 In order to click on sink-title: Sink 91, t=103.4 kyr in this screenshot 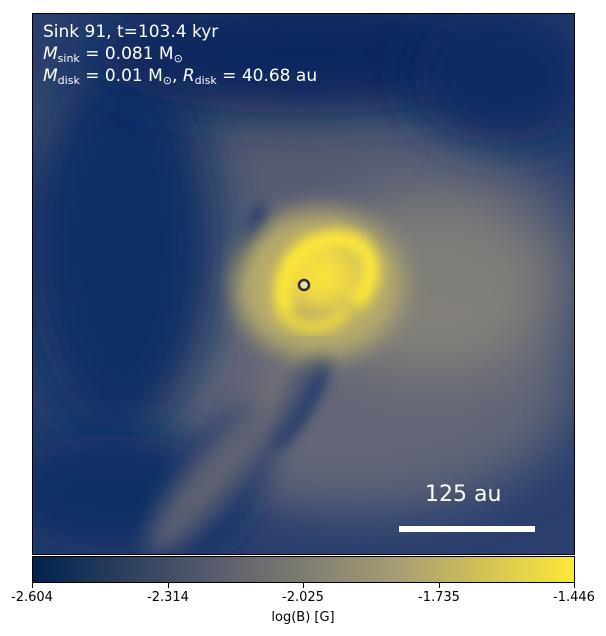, I will do `click(131, 32)`.